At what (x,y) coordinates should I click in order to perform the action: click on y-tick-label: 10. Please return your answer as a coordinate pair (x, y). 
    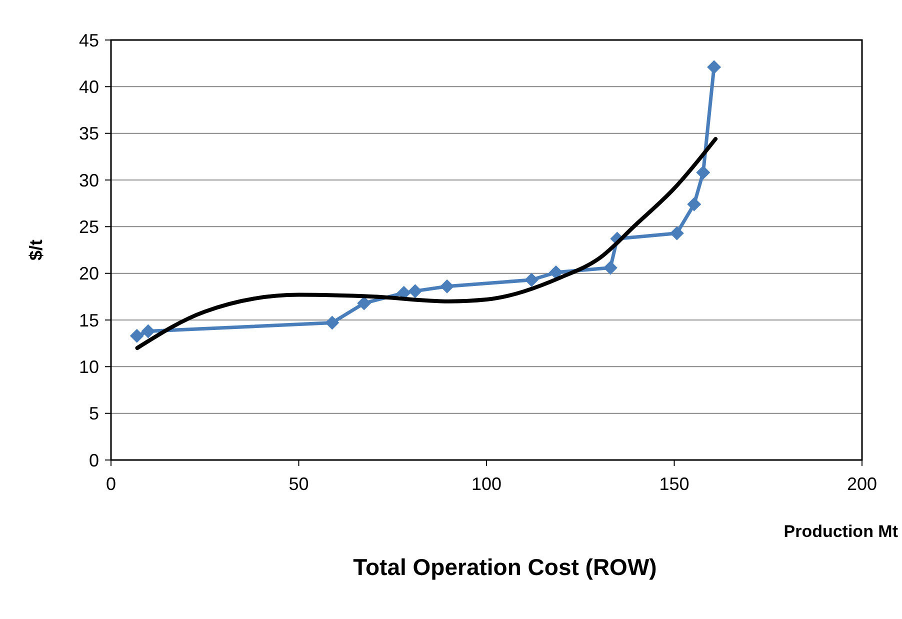
    Looking at the image, I should click on (88, 366).